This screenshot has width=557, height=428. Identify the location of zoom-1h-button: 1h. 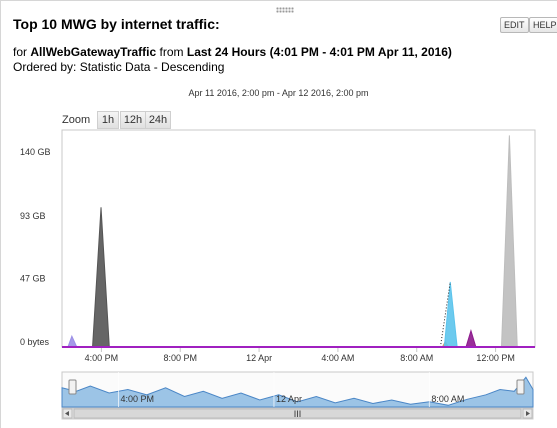
(108, 120).